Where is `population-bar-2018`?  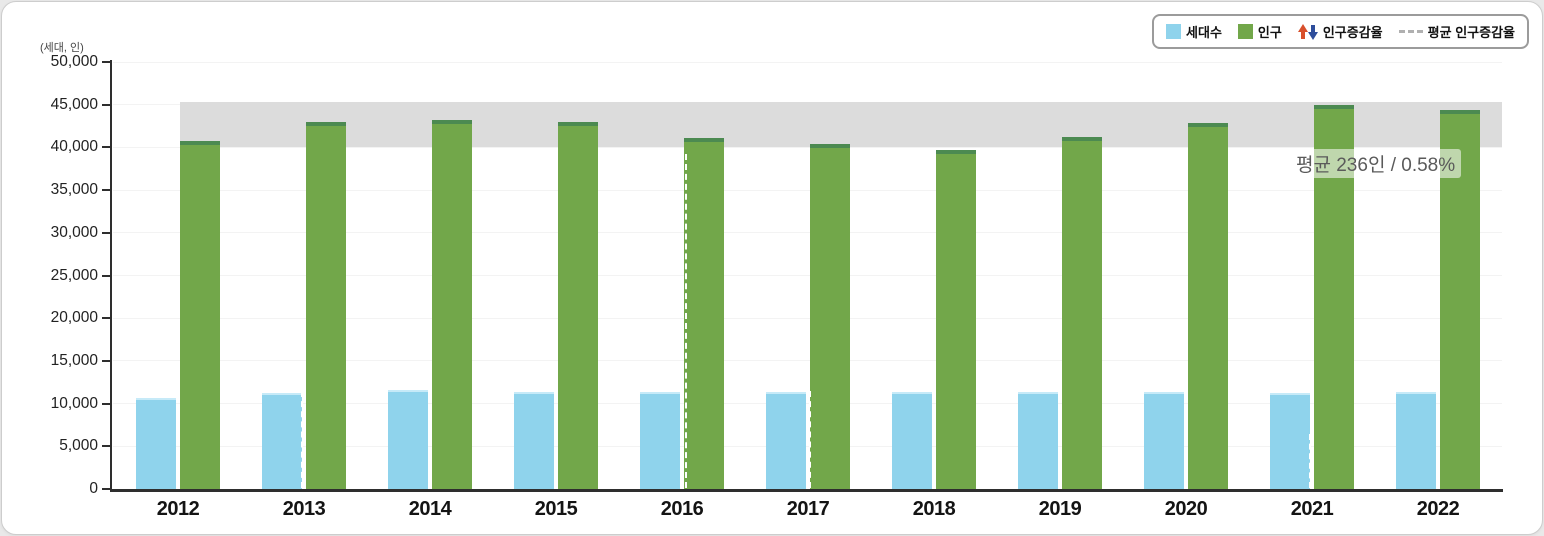 population-bar-2018 is located at coordinates (956, 319).